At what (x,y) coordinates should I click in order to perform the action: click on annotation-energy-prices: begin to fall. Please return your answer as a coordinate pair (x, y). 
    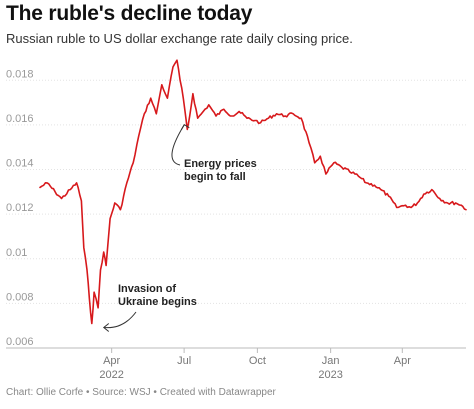
    Looking at the image, I should click on (215, 177).